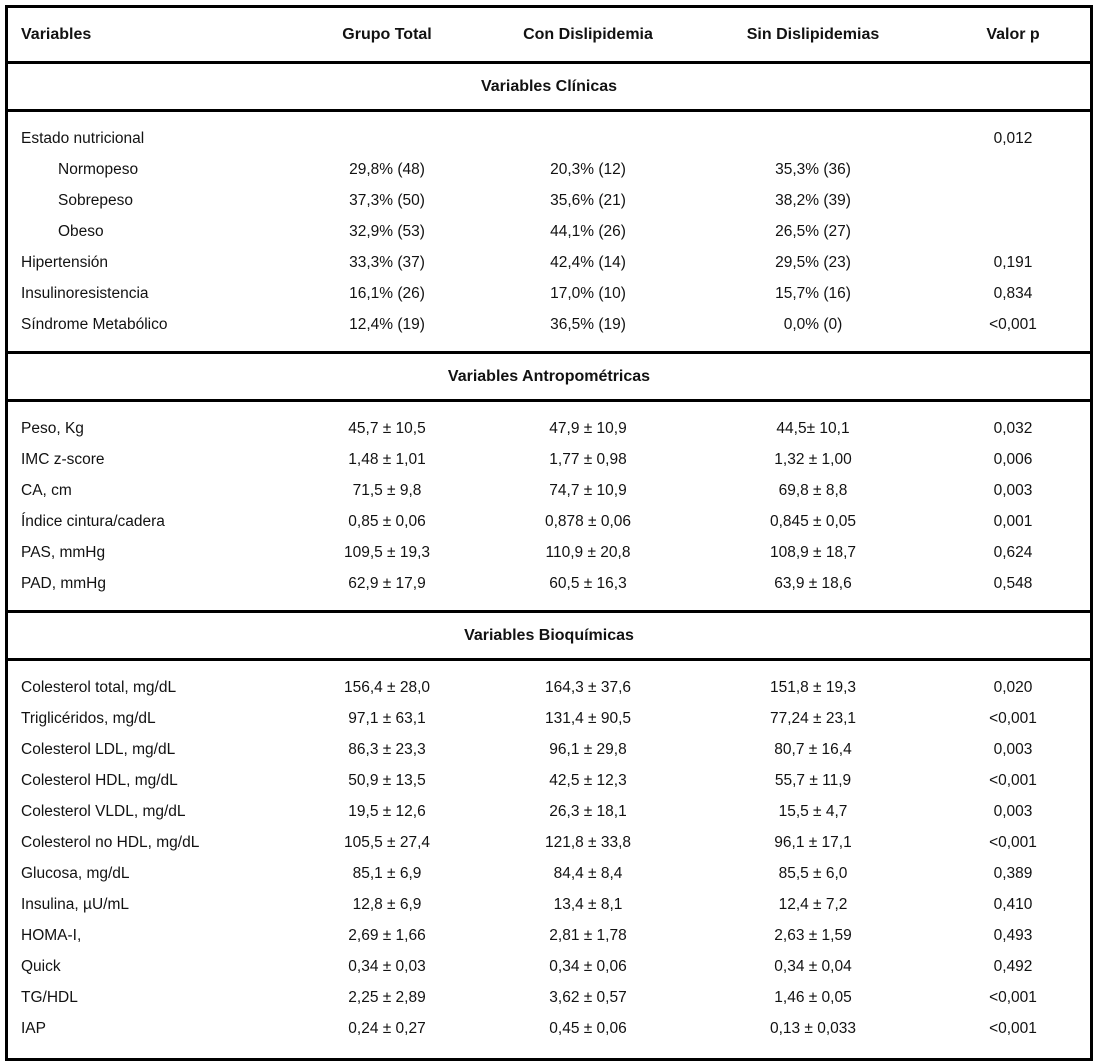 The height and width of the screenshot is (1063, 1098). What do you see at coordinates (1013, 459) in the screenshot?
I see `cell-valor-p: 0,006` at bounding box center [1013, 459].